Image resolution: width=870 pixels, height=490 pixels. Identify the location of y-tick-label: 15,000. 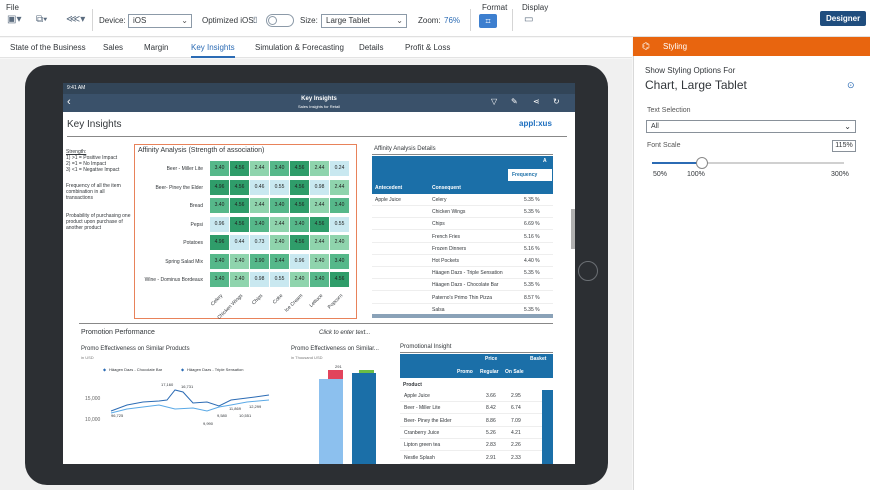
(93, 399).